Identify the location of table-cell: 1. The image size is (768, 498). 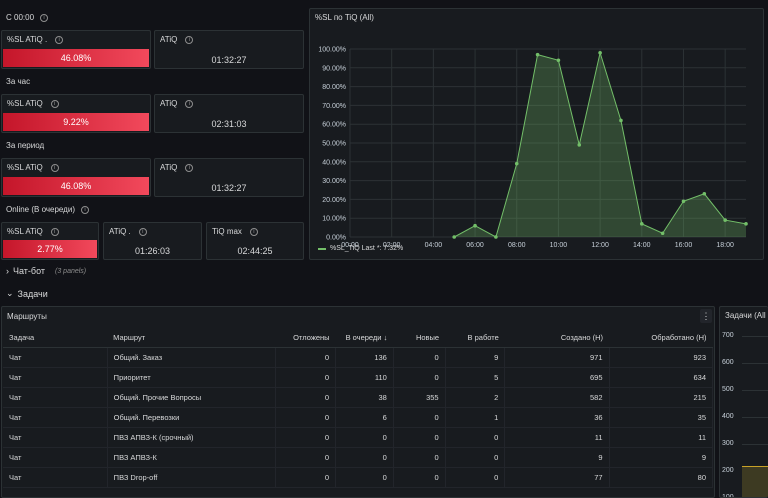
(475, 417).